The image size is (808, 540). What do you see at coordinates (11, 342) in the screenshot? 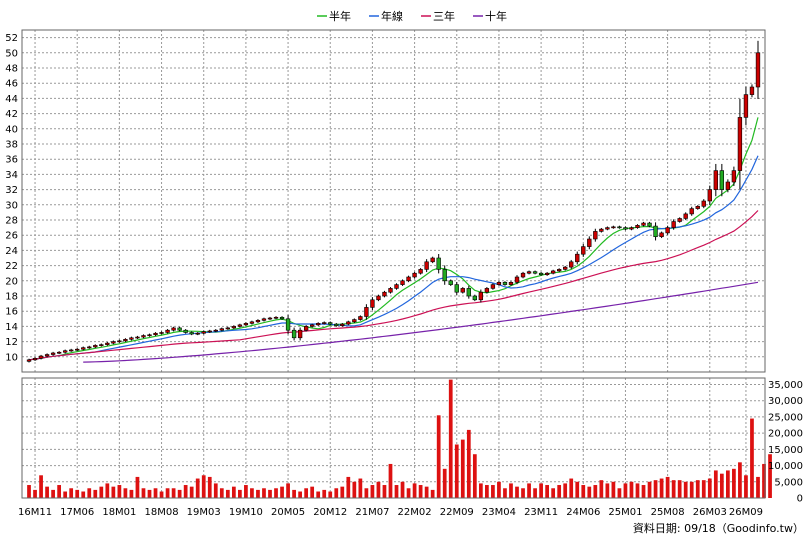
I see `price-tick-label: 12` at bounding box center [11, 342].